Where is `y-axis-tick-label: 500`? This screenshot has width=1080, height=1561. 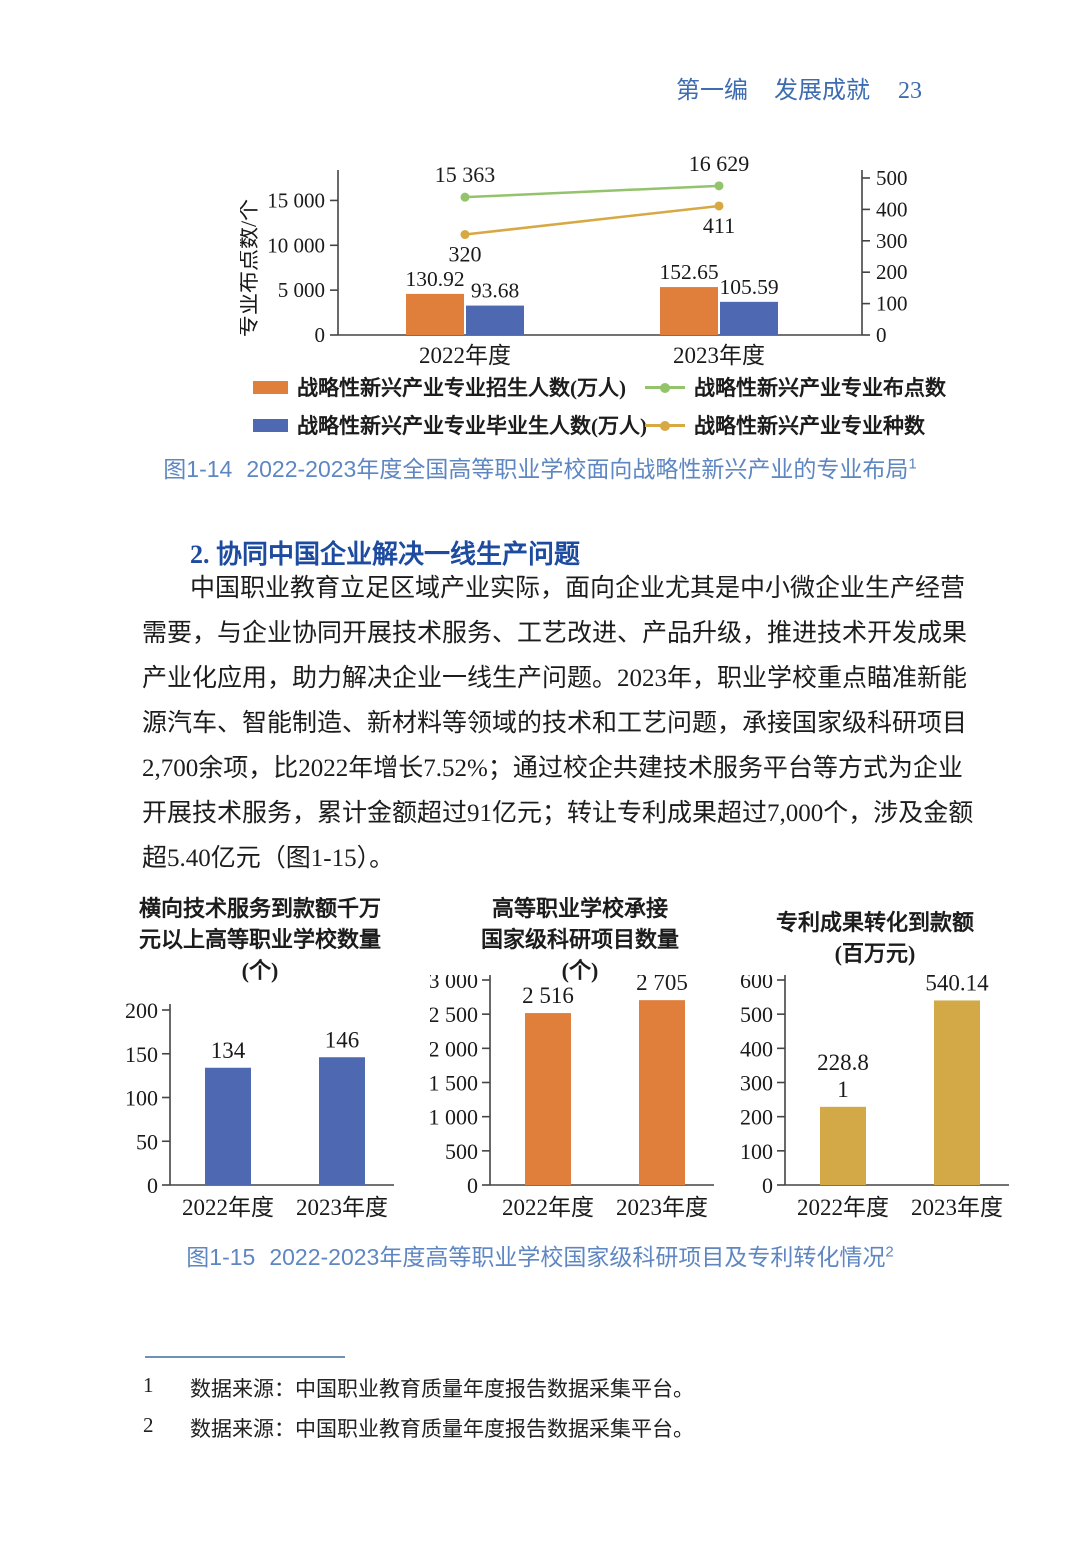 y-axis-tick-label: 500 is located at coordinates (461, 1151).